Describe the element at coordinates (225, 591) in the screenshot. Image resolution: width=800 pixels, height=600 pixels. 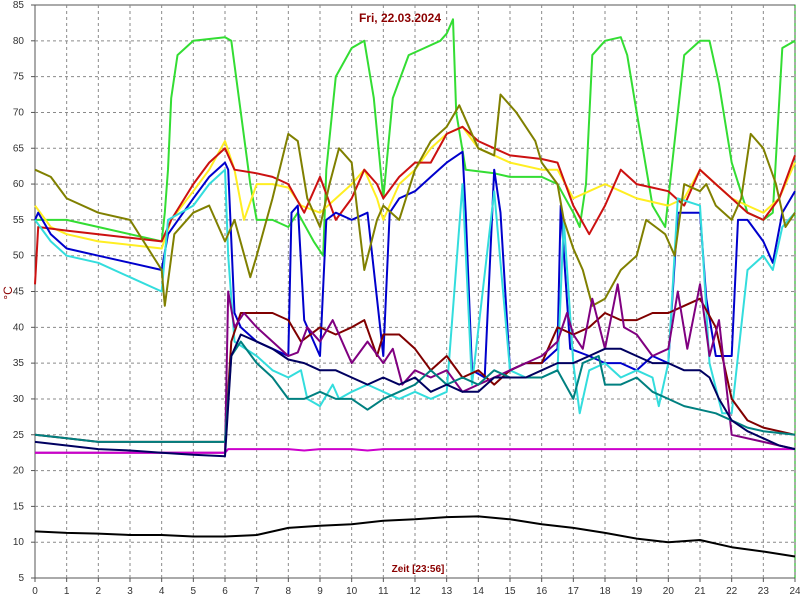
I see `x-tick-label: 6` at that location.